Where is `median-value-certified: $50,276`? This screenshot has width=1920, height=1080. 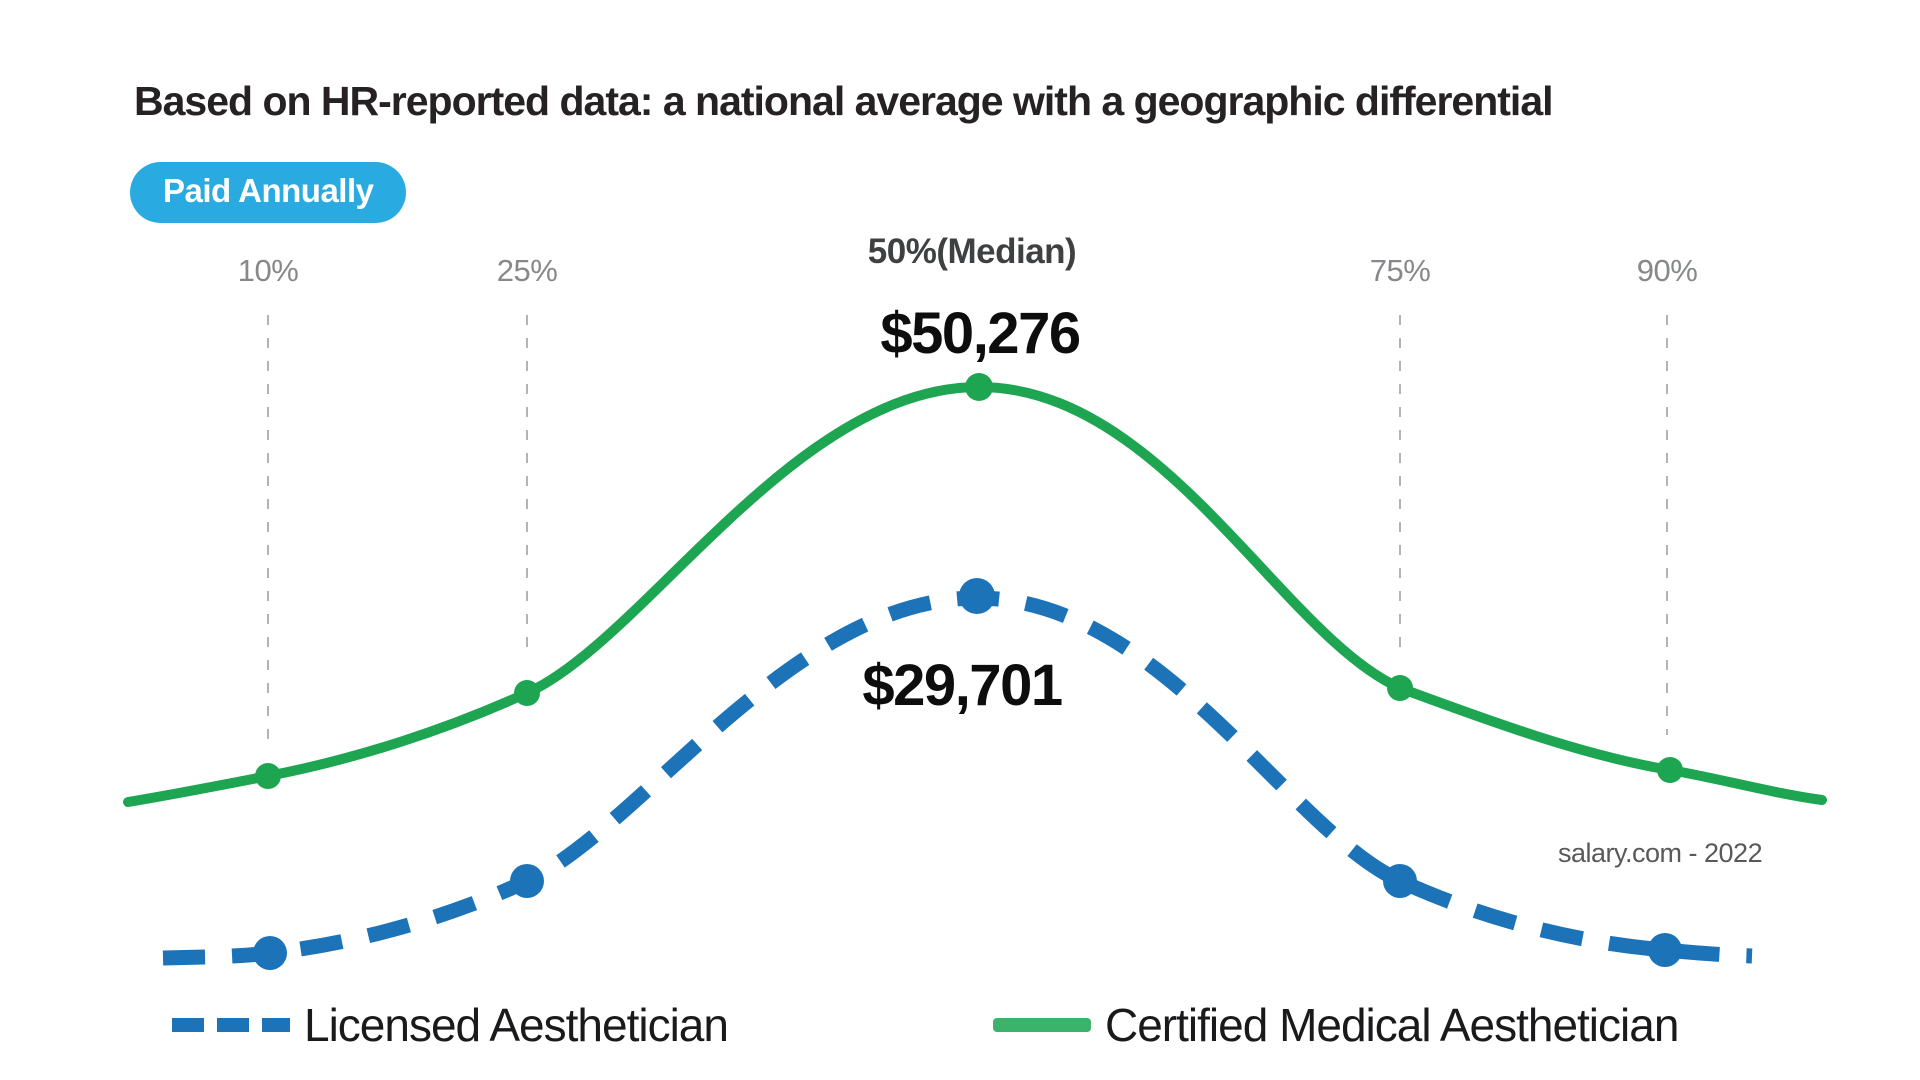 median-value-certified: $50,276 is located at coordinates (980, 333).